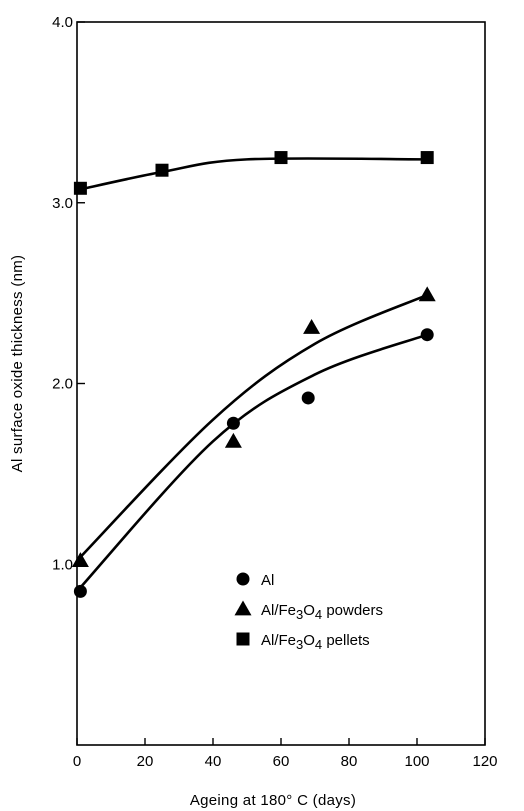 This screenshot has height=811, width=524. Describe the element at coordinates (346, 640) in the screenshot. I see `legend-label-part: pellets` at that location.